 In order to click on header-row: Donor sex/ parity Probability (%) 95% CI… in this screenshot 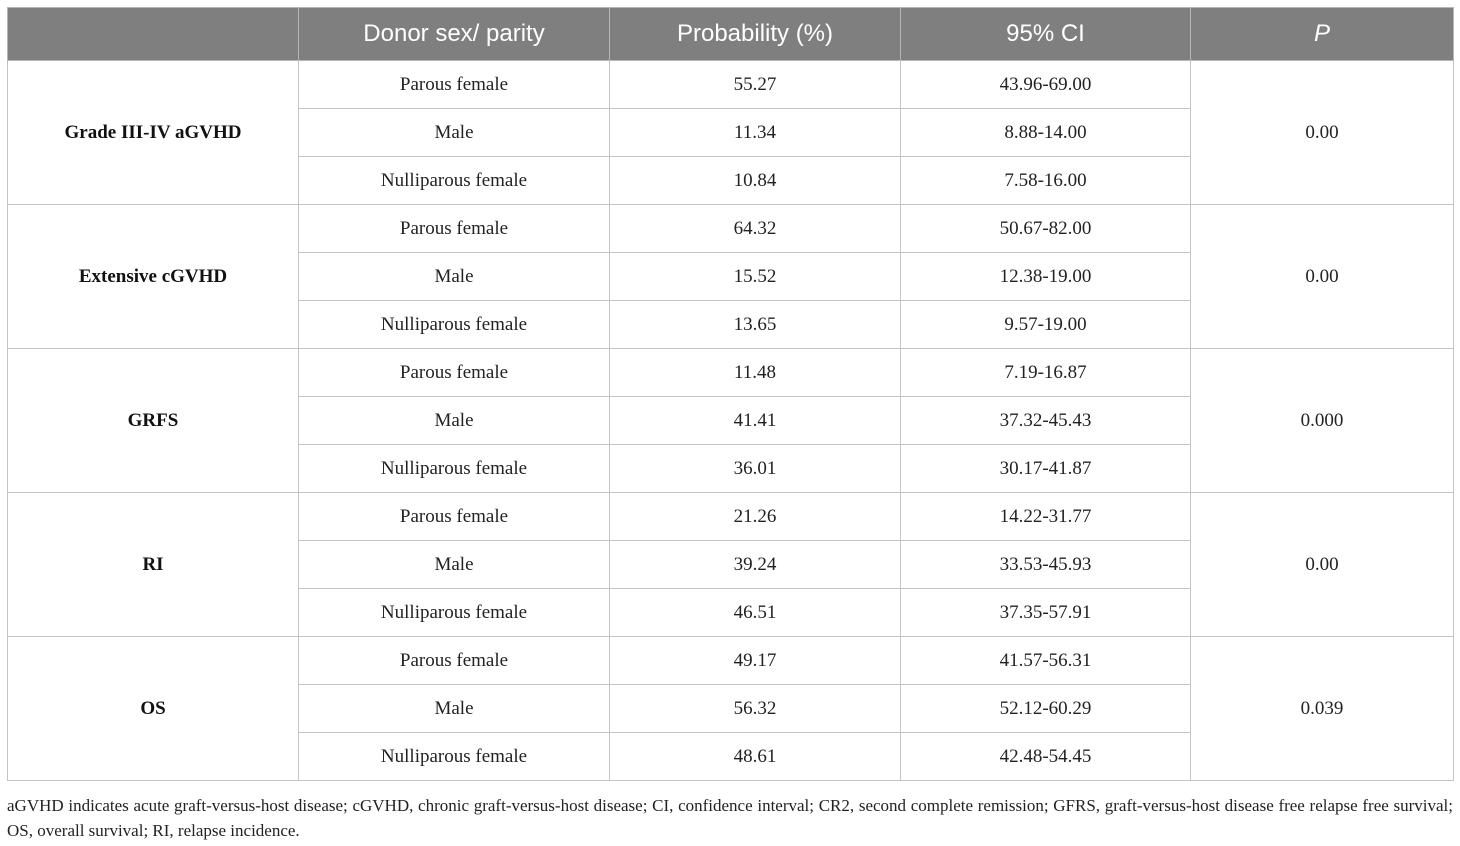, I will do `click(730, 34)`.